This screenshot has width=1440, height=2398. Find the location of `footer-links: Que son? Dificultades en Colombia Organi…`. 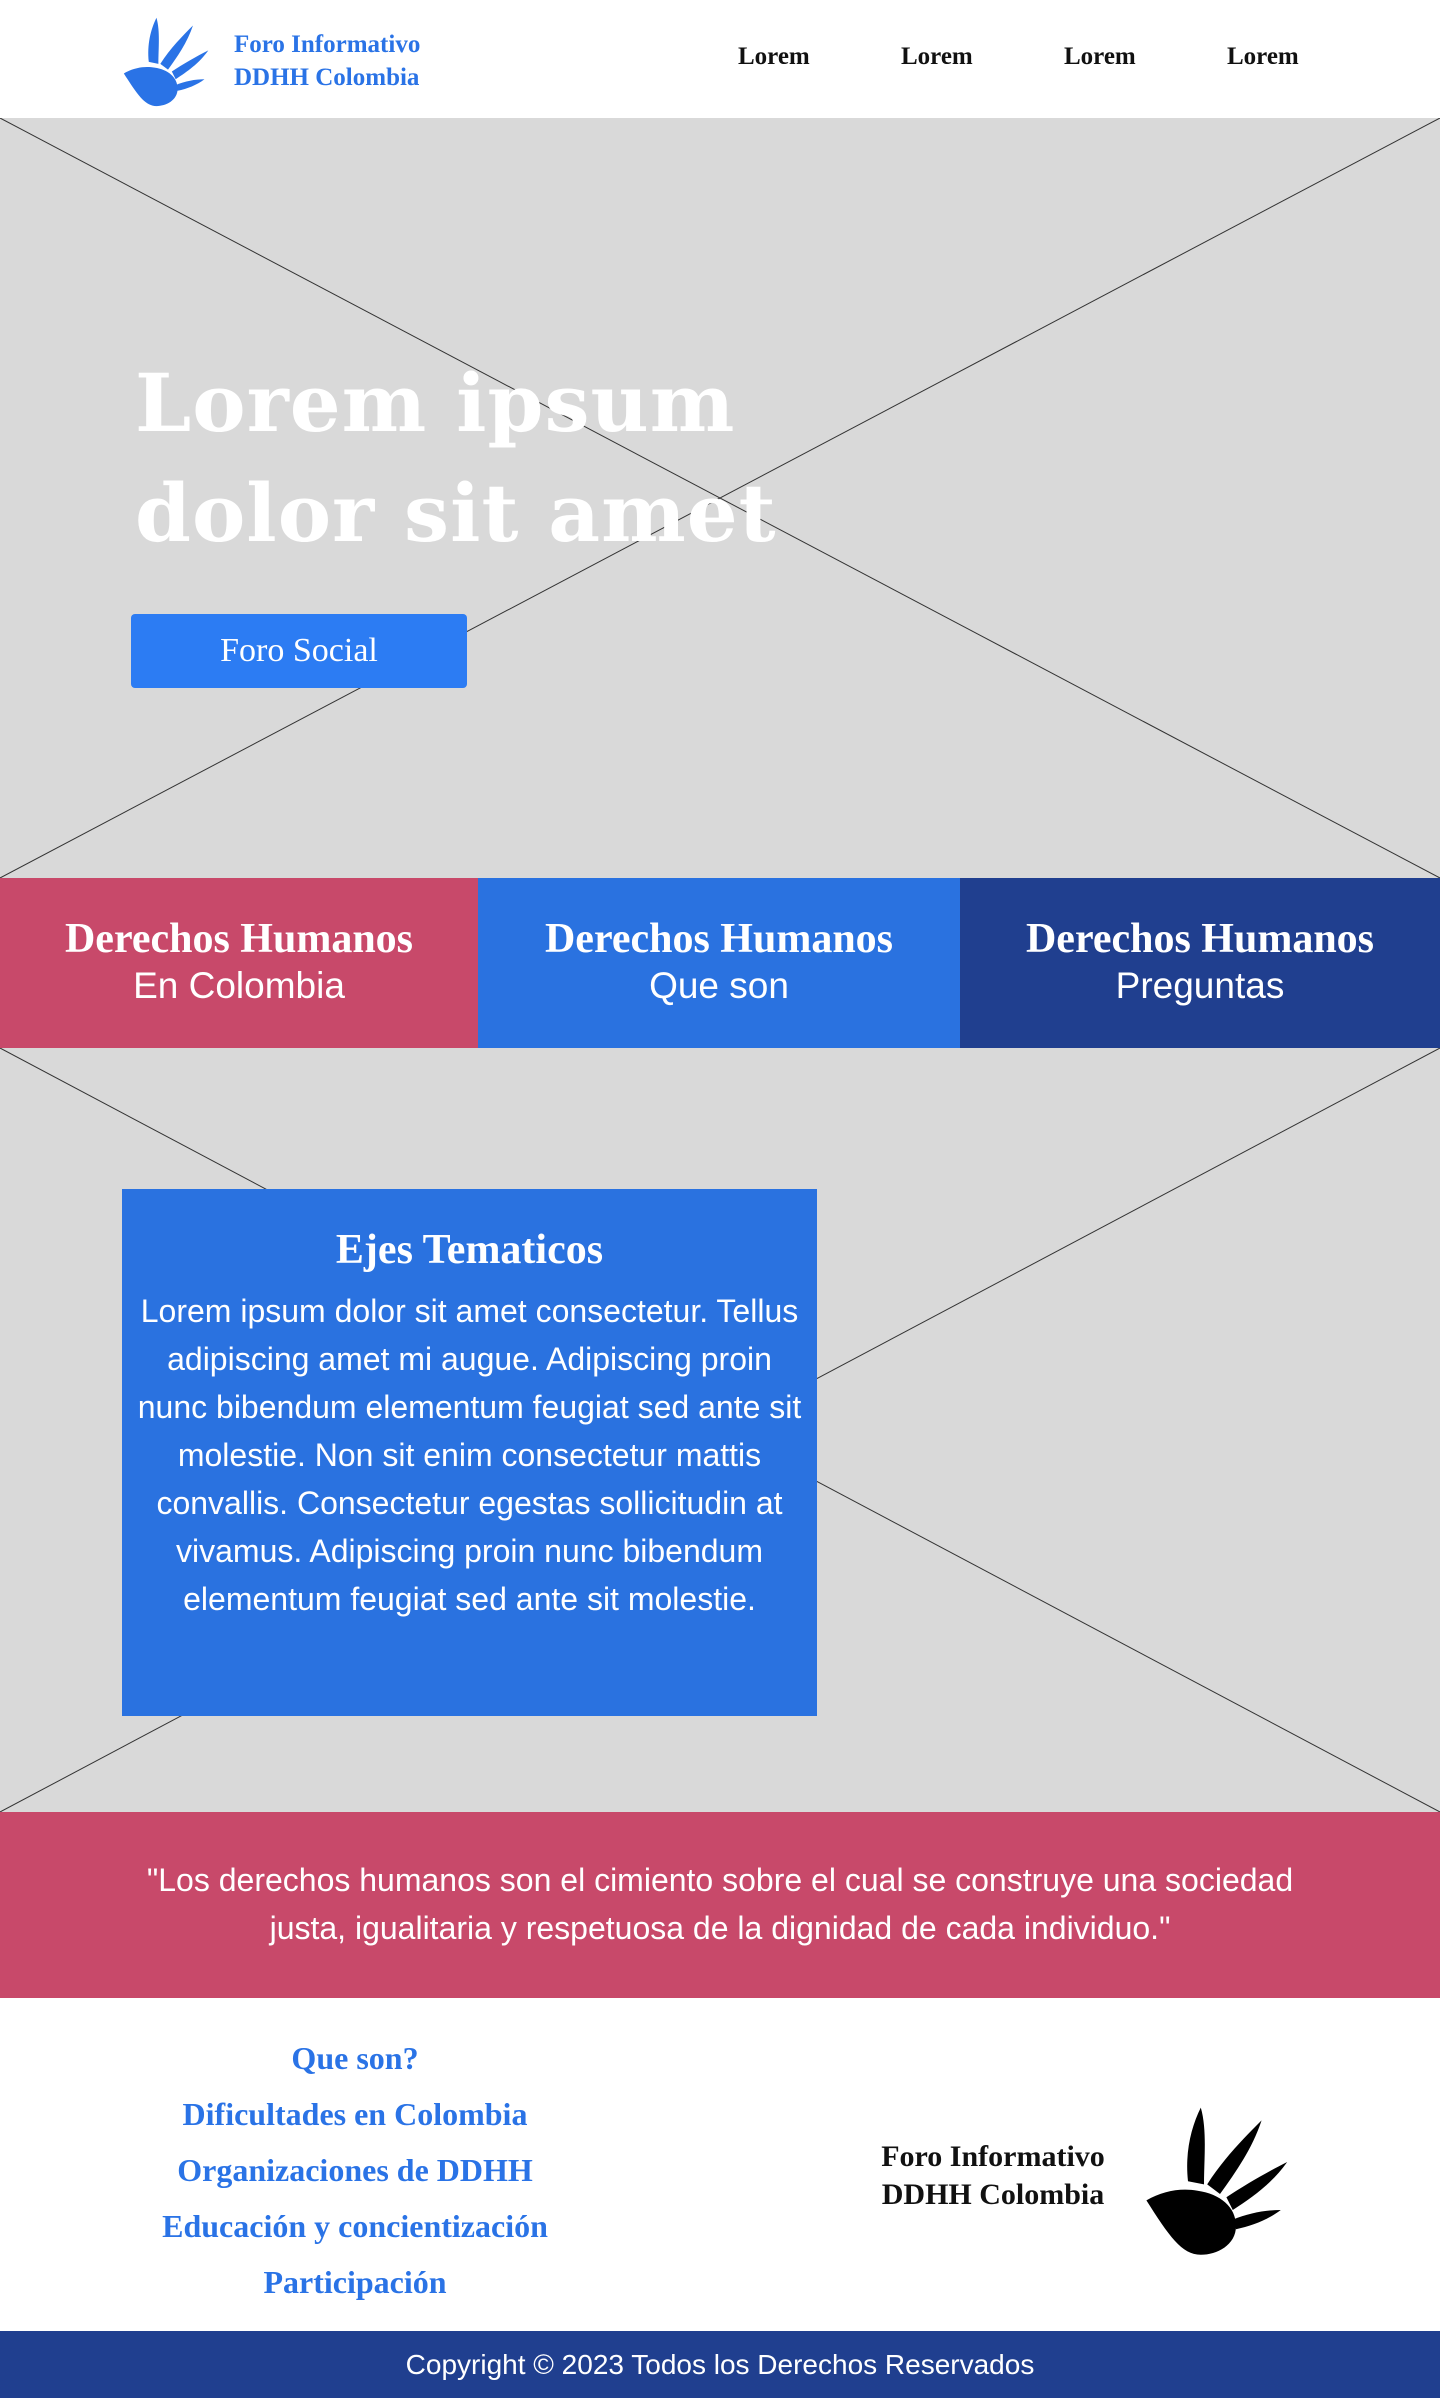

footer-links: Que son? Dificultades en Colombia Organi… is located at coordinates (355, 2170).